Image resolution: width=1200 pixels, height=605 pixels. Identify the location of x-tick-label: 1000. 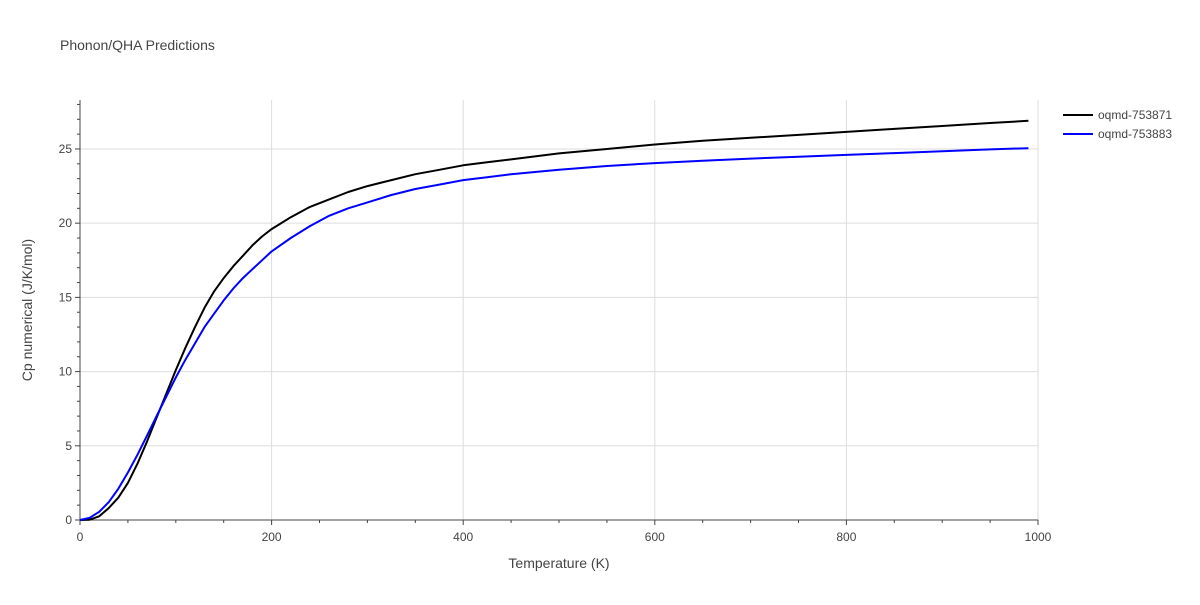
(1038, 537).